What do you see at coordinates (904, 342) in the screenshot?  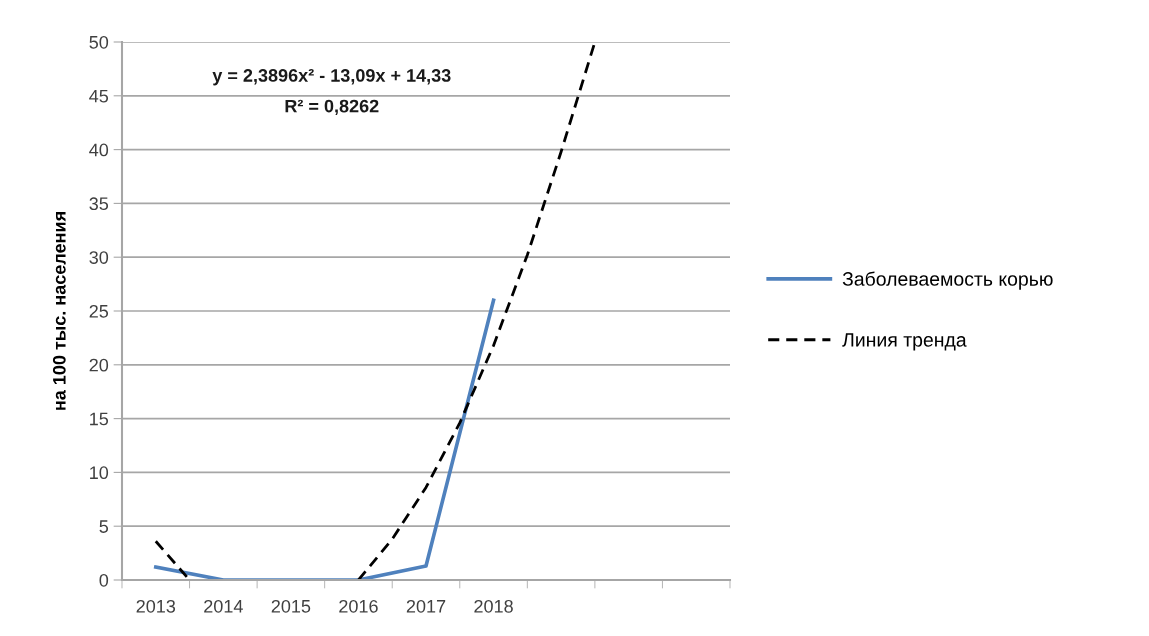 I see `legend-label: Линия тренда` at bounding box center [904, 342].